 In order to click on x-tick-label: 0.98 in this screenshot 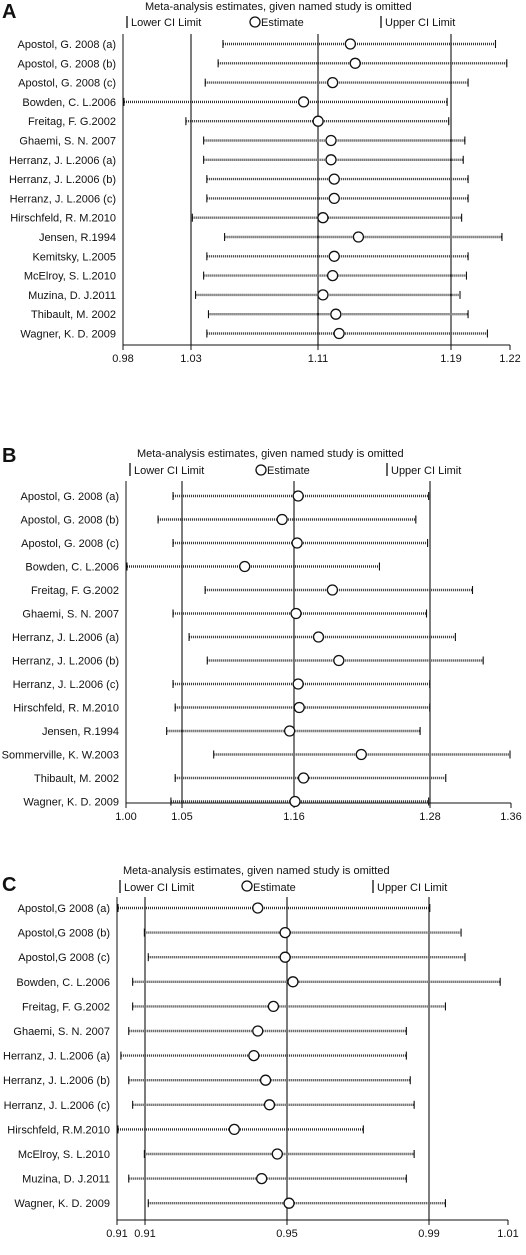, I will do `click(122, 359)`.